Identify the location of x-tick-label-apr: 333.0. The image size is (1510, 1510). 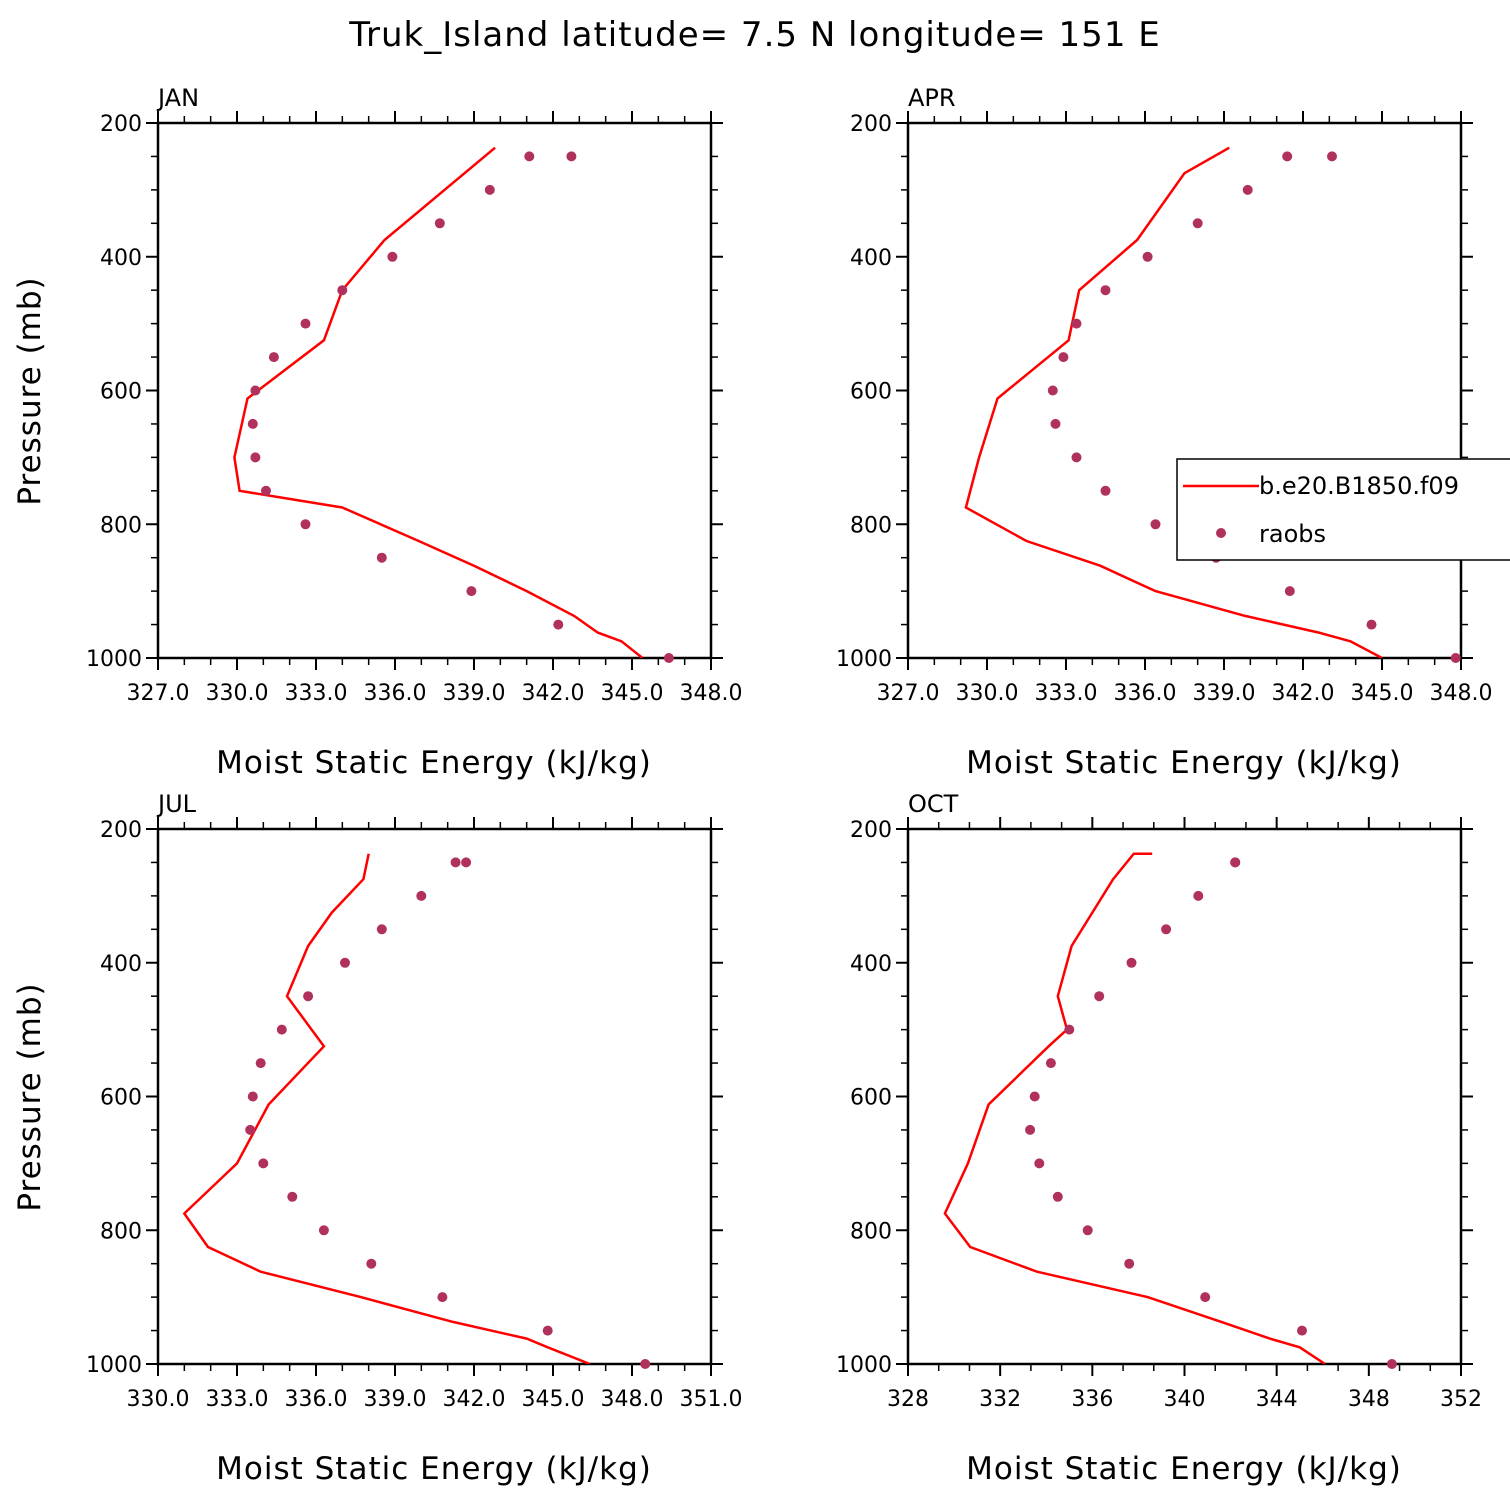
(1066, 693).